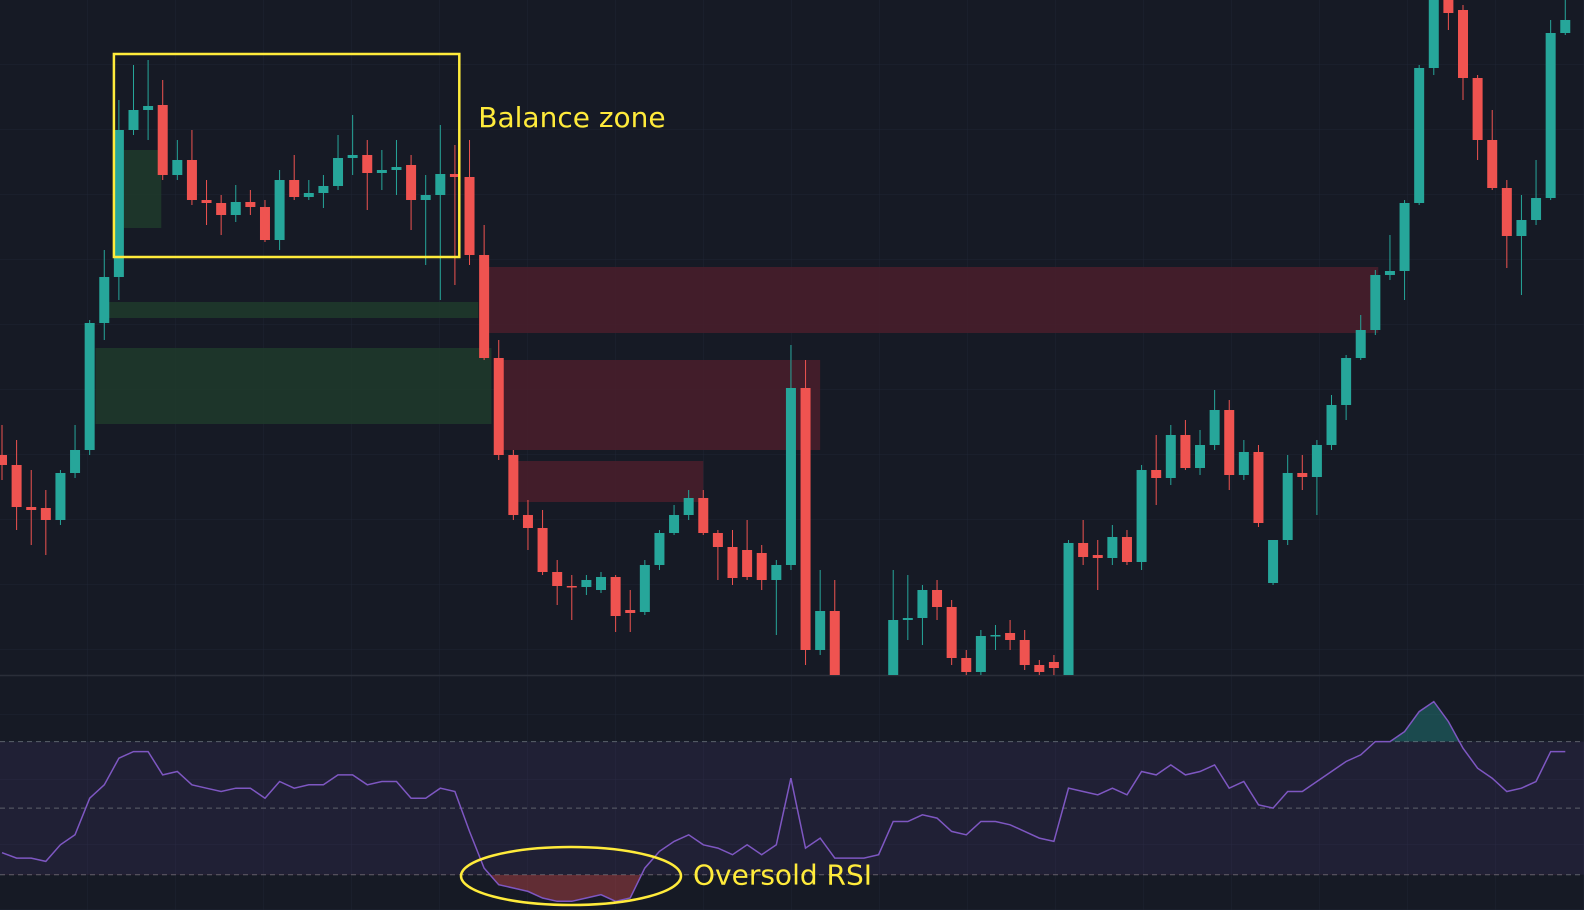 Image resolution: width=1584 pixels, height=910 pixels. Describe the element at coordinates (571, 117) in the screenshot. I see `annotation-label: Balance zone` at that location.